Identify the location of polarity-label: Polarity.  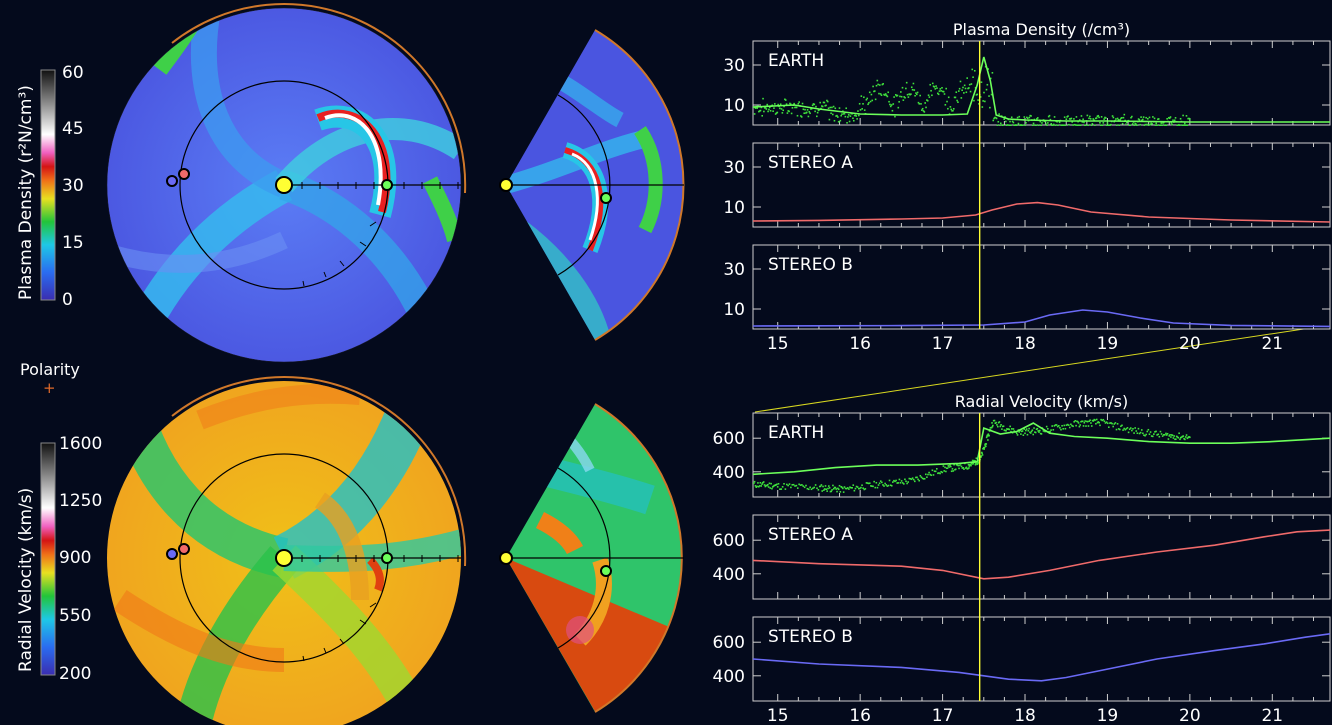
(50, 369).